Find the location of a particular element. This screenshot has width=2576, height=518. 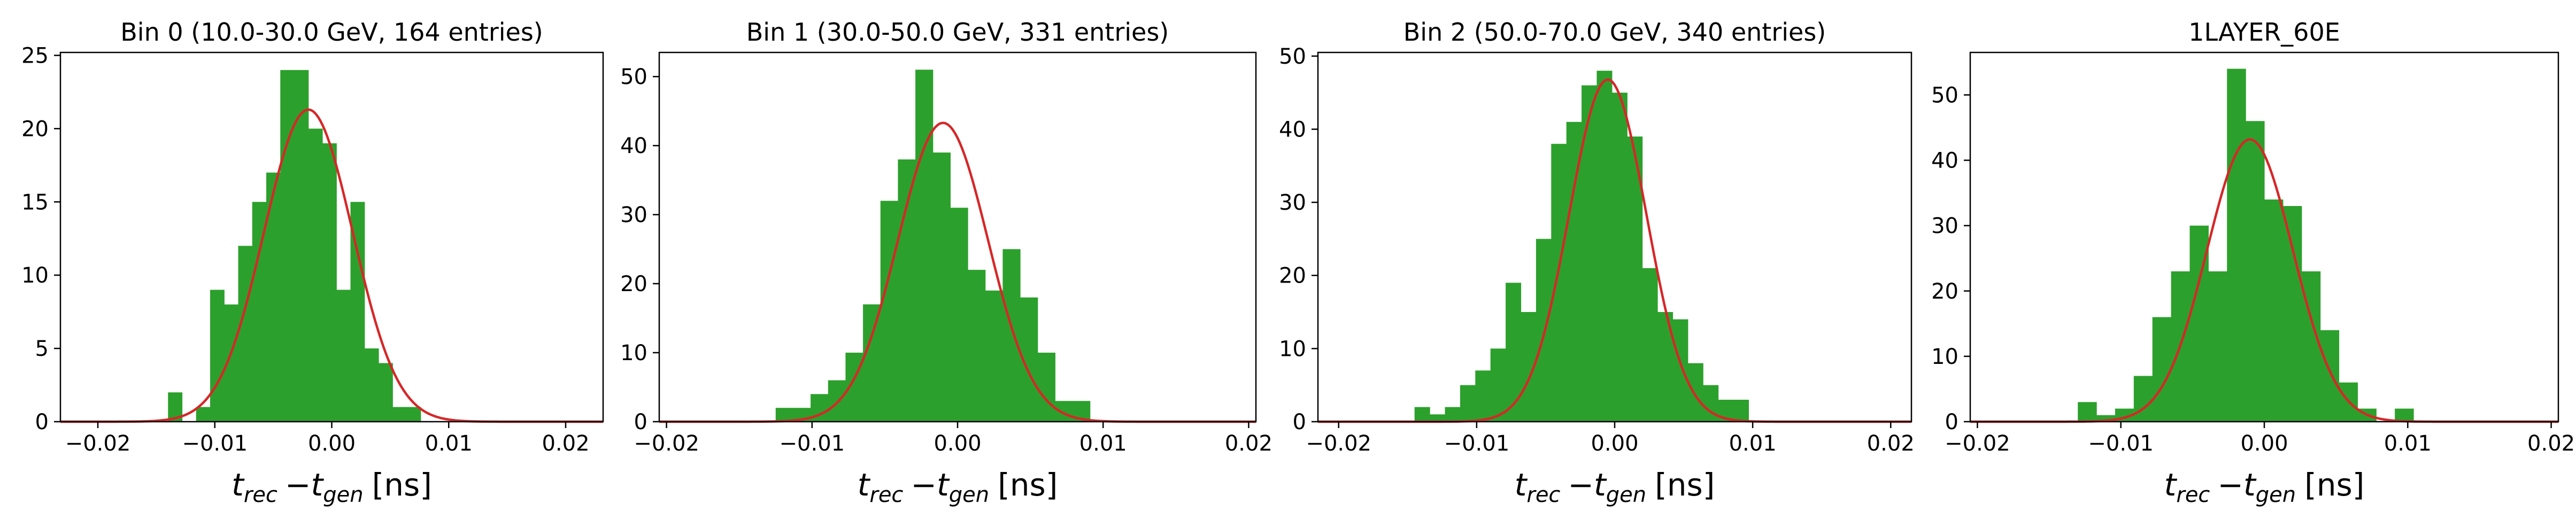

chart-title: Bin 1 (30.0-50.0 GeV, 331 entries) is located at coordinates (958, 33).